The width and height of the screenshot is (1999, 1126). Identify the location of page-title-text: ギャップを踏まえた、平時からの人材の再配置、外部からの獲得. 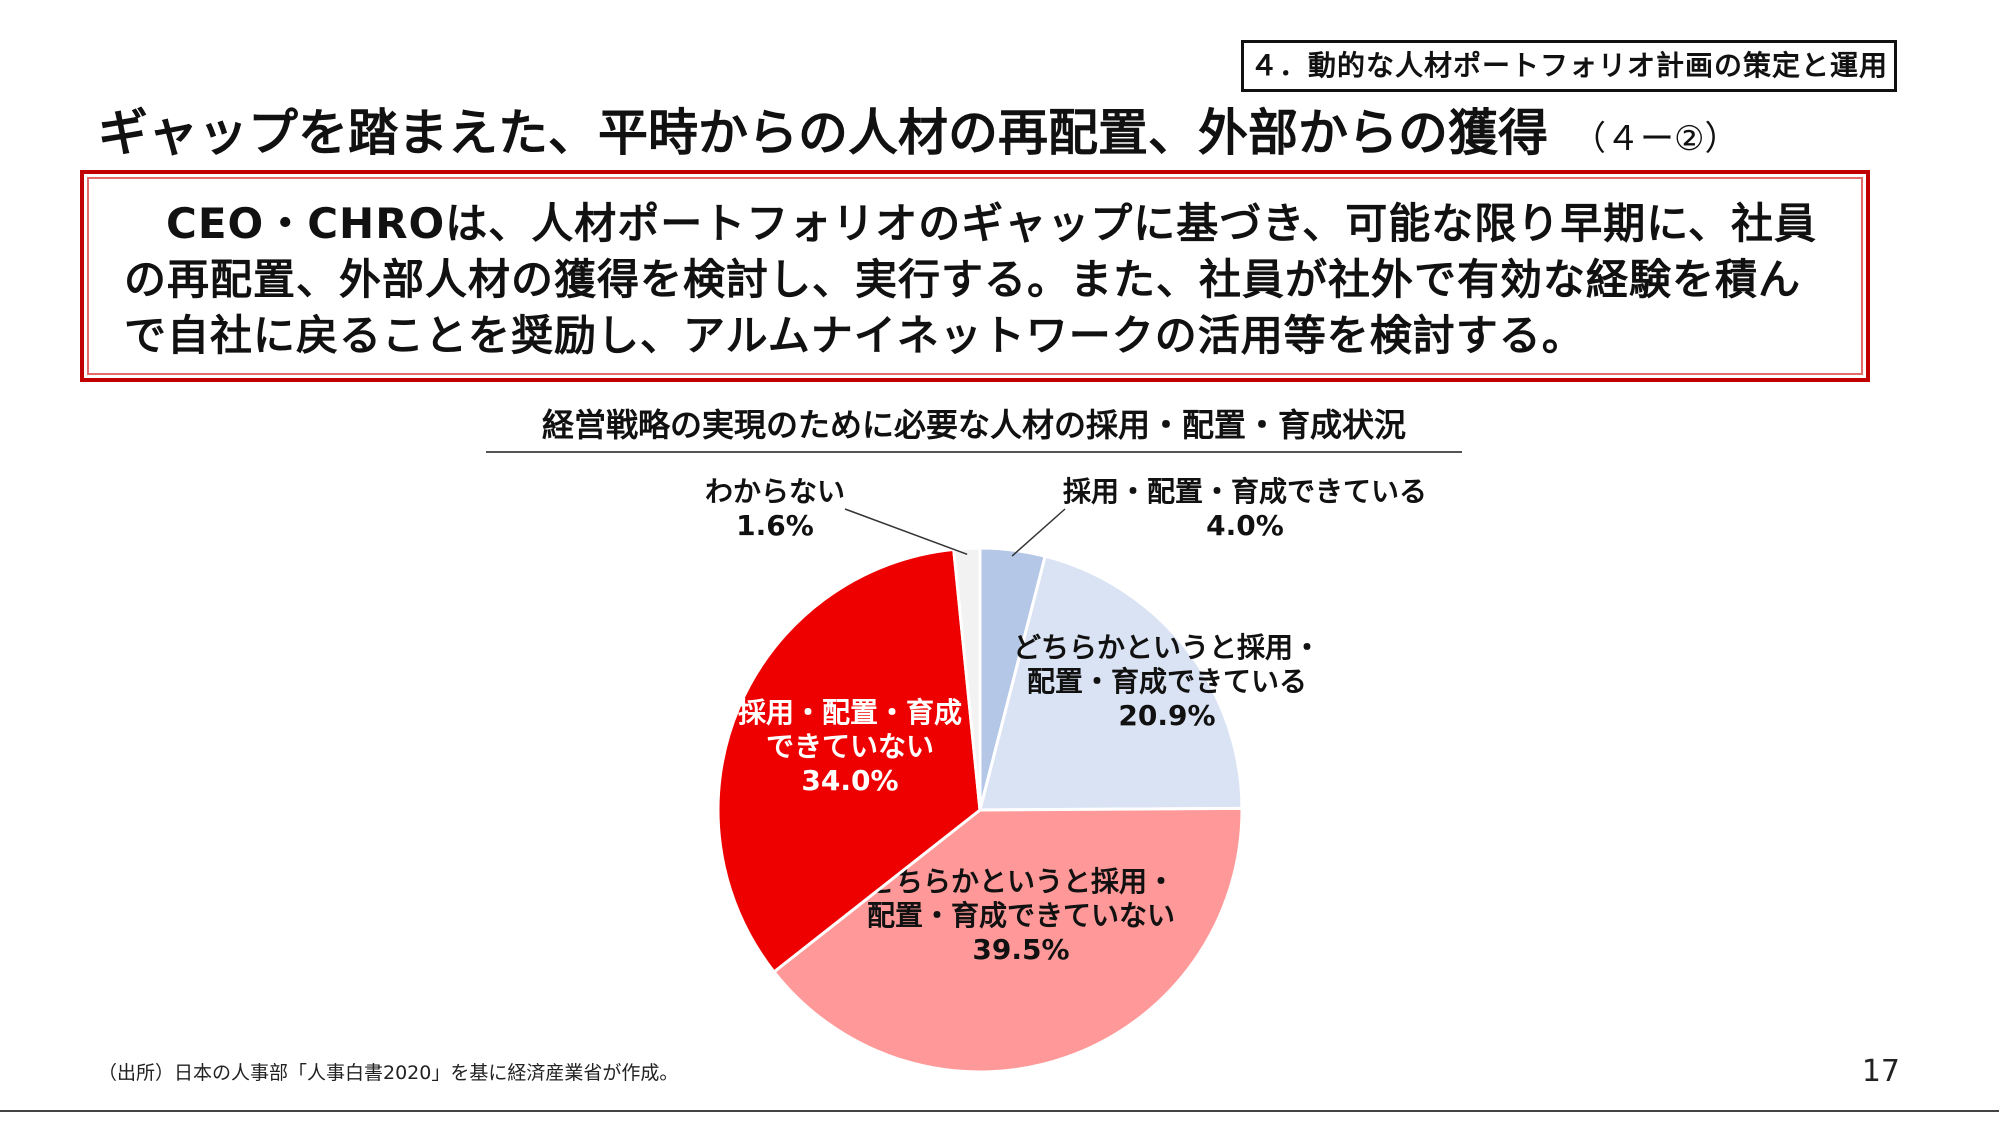
(823, 133).